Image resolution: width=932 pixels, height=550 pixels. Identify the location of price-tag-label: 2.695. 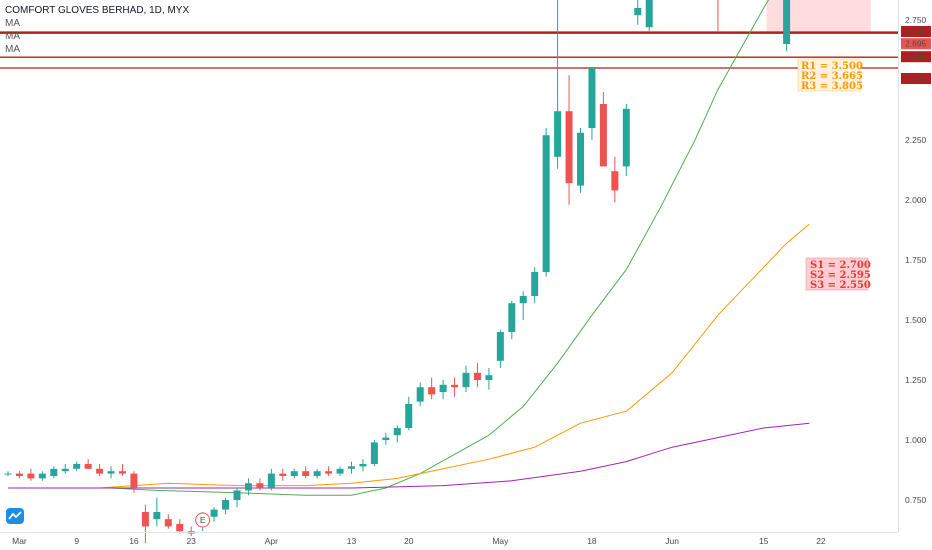
(916, 44).